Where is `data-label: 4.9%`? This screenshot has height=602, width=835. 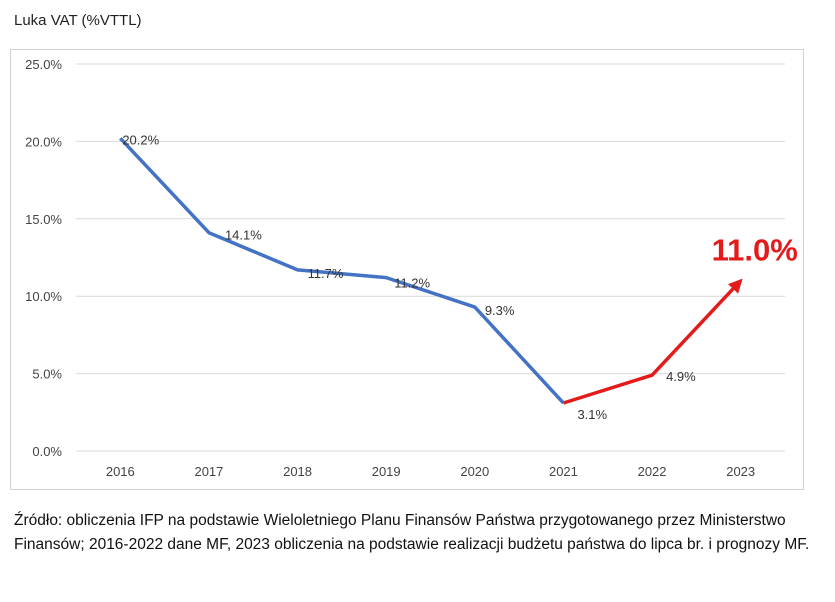 data-label: 4.9% is located at coordinates (681, 376).